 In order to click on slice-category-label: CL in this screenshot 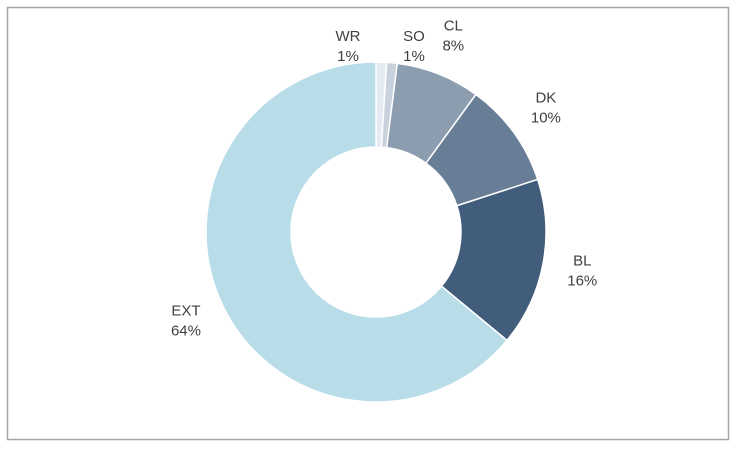, I will do `click(453, 26)`.